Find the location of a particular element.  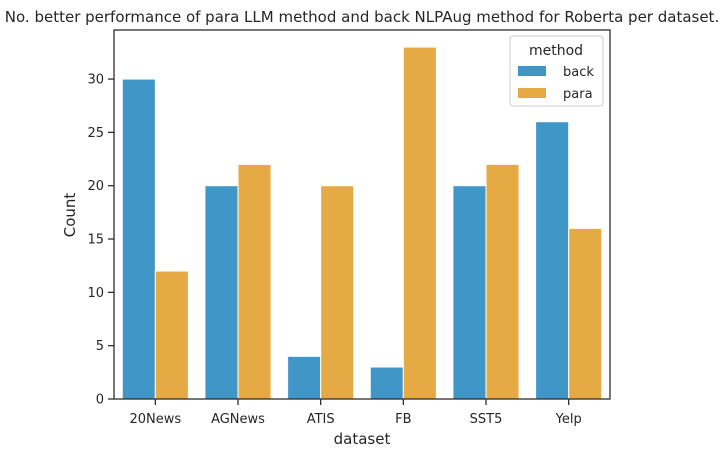

bar-back-sst5 is located at coordinates (469, 292).